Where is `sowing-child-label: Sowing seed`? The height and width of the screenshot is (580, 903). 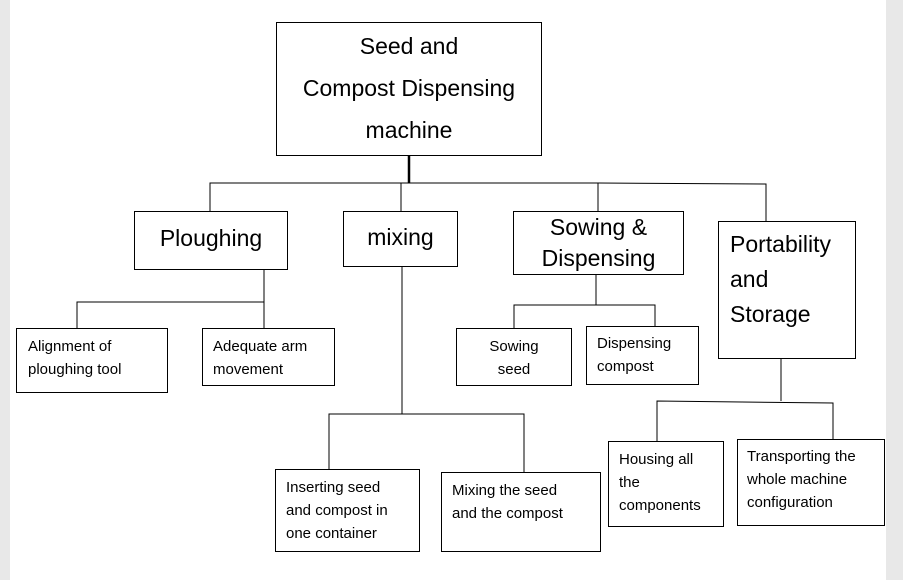
sowing-child-label: Sowing seed is located at coordinates (514, 358).